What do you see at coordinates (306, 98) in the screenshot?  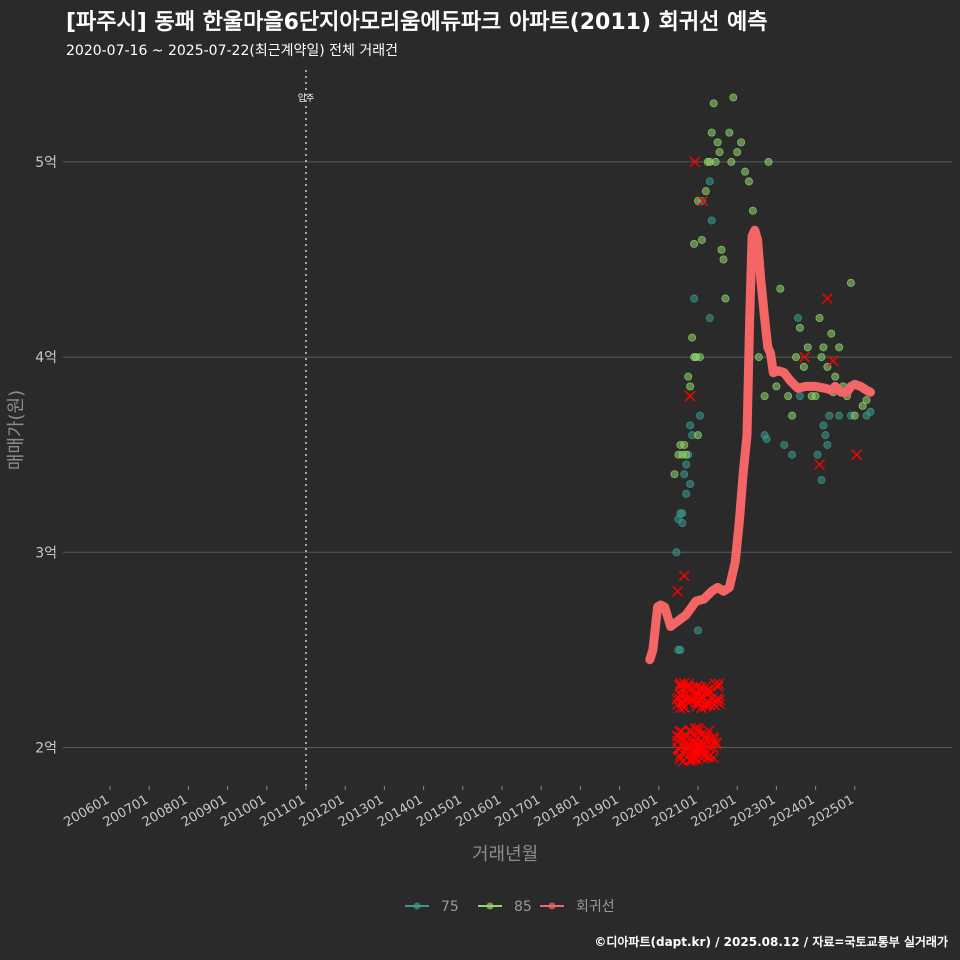 I see `move-in-label: 입주` at bounding box center [306, 98].